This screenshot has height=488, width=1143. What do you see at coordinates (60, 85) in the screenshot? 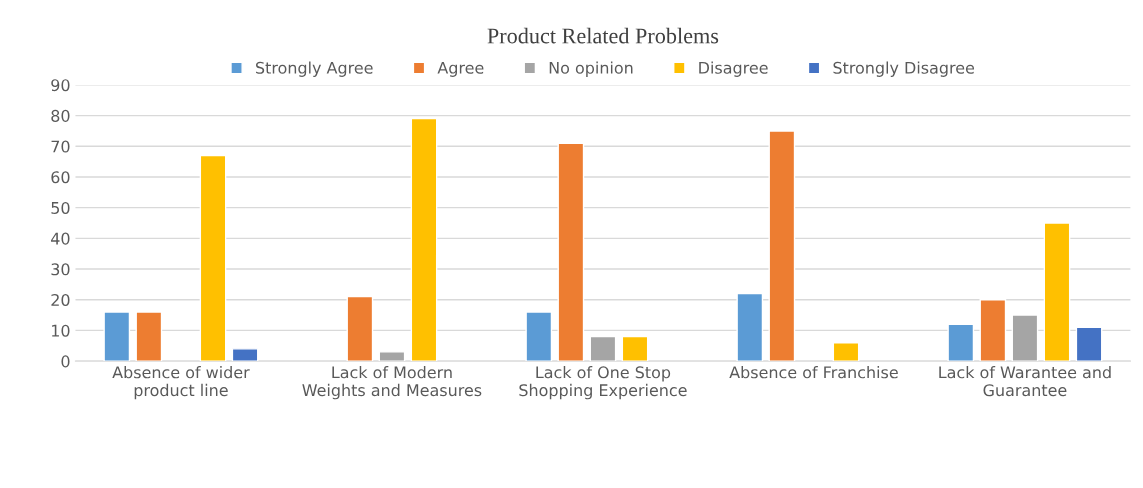
I see `y-tick-label: 90` at bounding box center [60, 85].